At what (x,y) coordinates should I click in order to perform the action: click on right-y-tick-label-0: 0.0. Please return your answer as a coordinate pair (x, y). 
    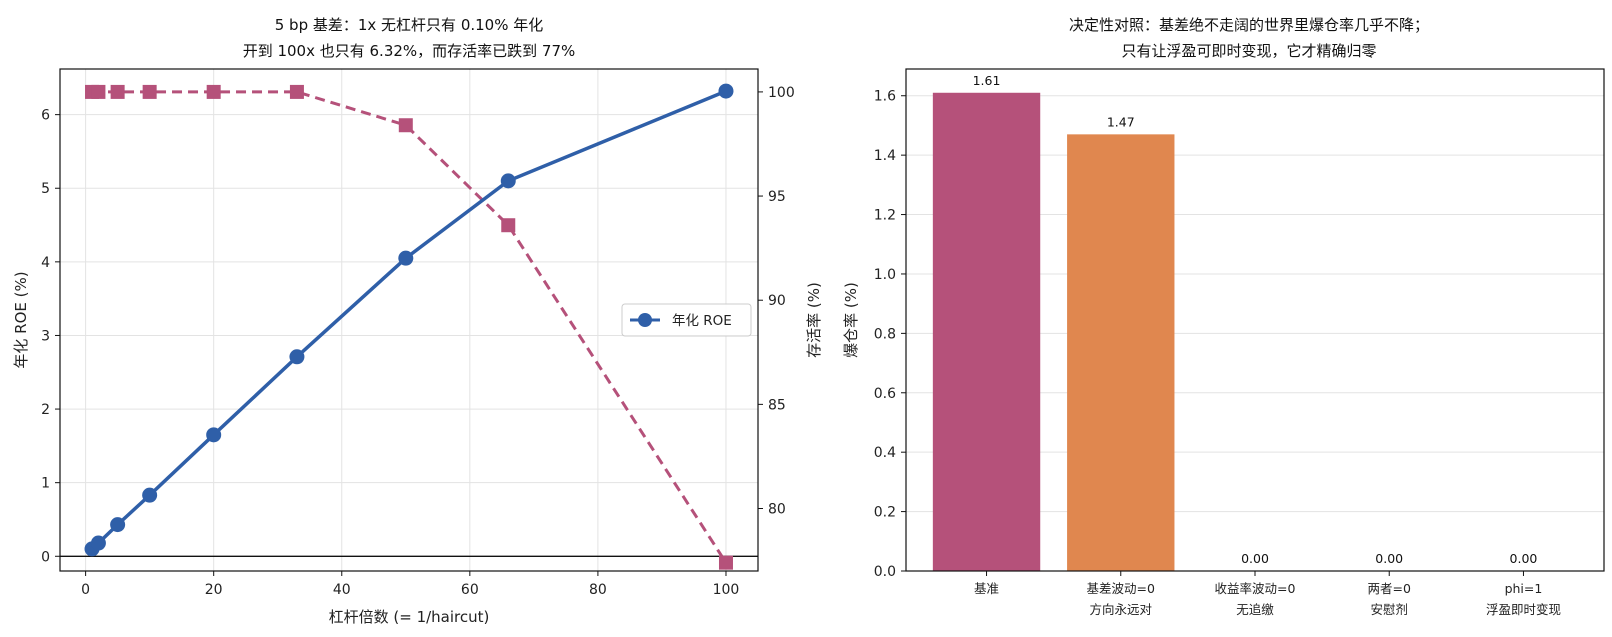
    Looking at the image, I should click on (885, 572).